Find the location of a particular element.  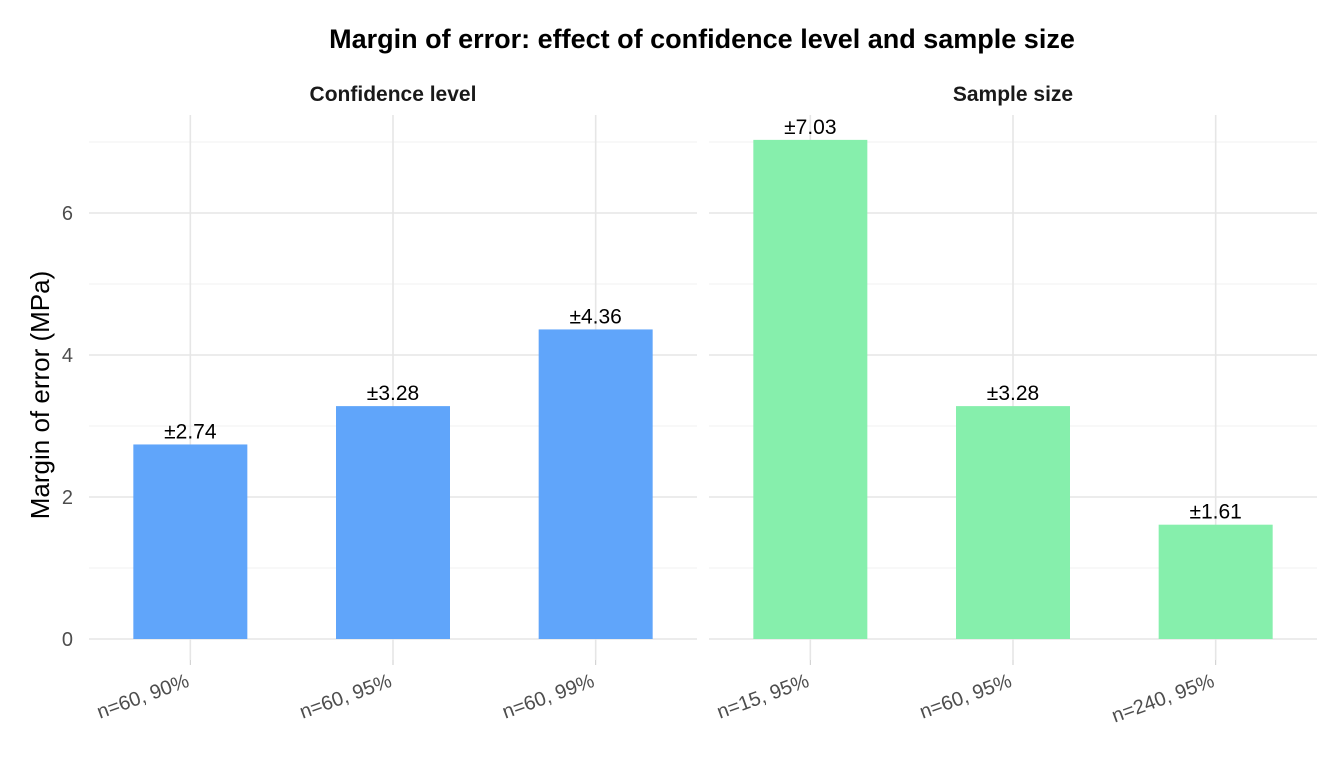

y-axis-ticks: 0 2 4 6 is located at coordinates (67, 427).